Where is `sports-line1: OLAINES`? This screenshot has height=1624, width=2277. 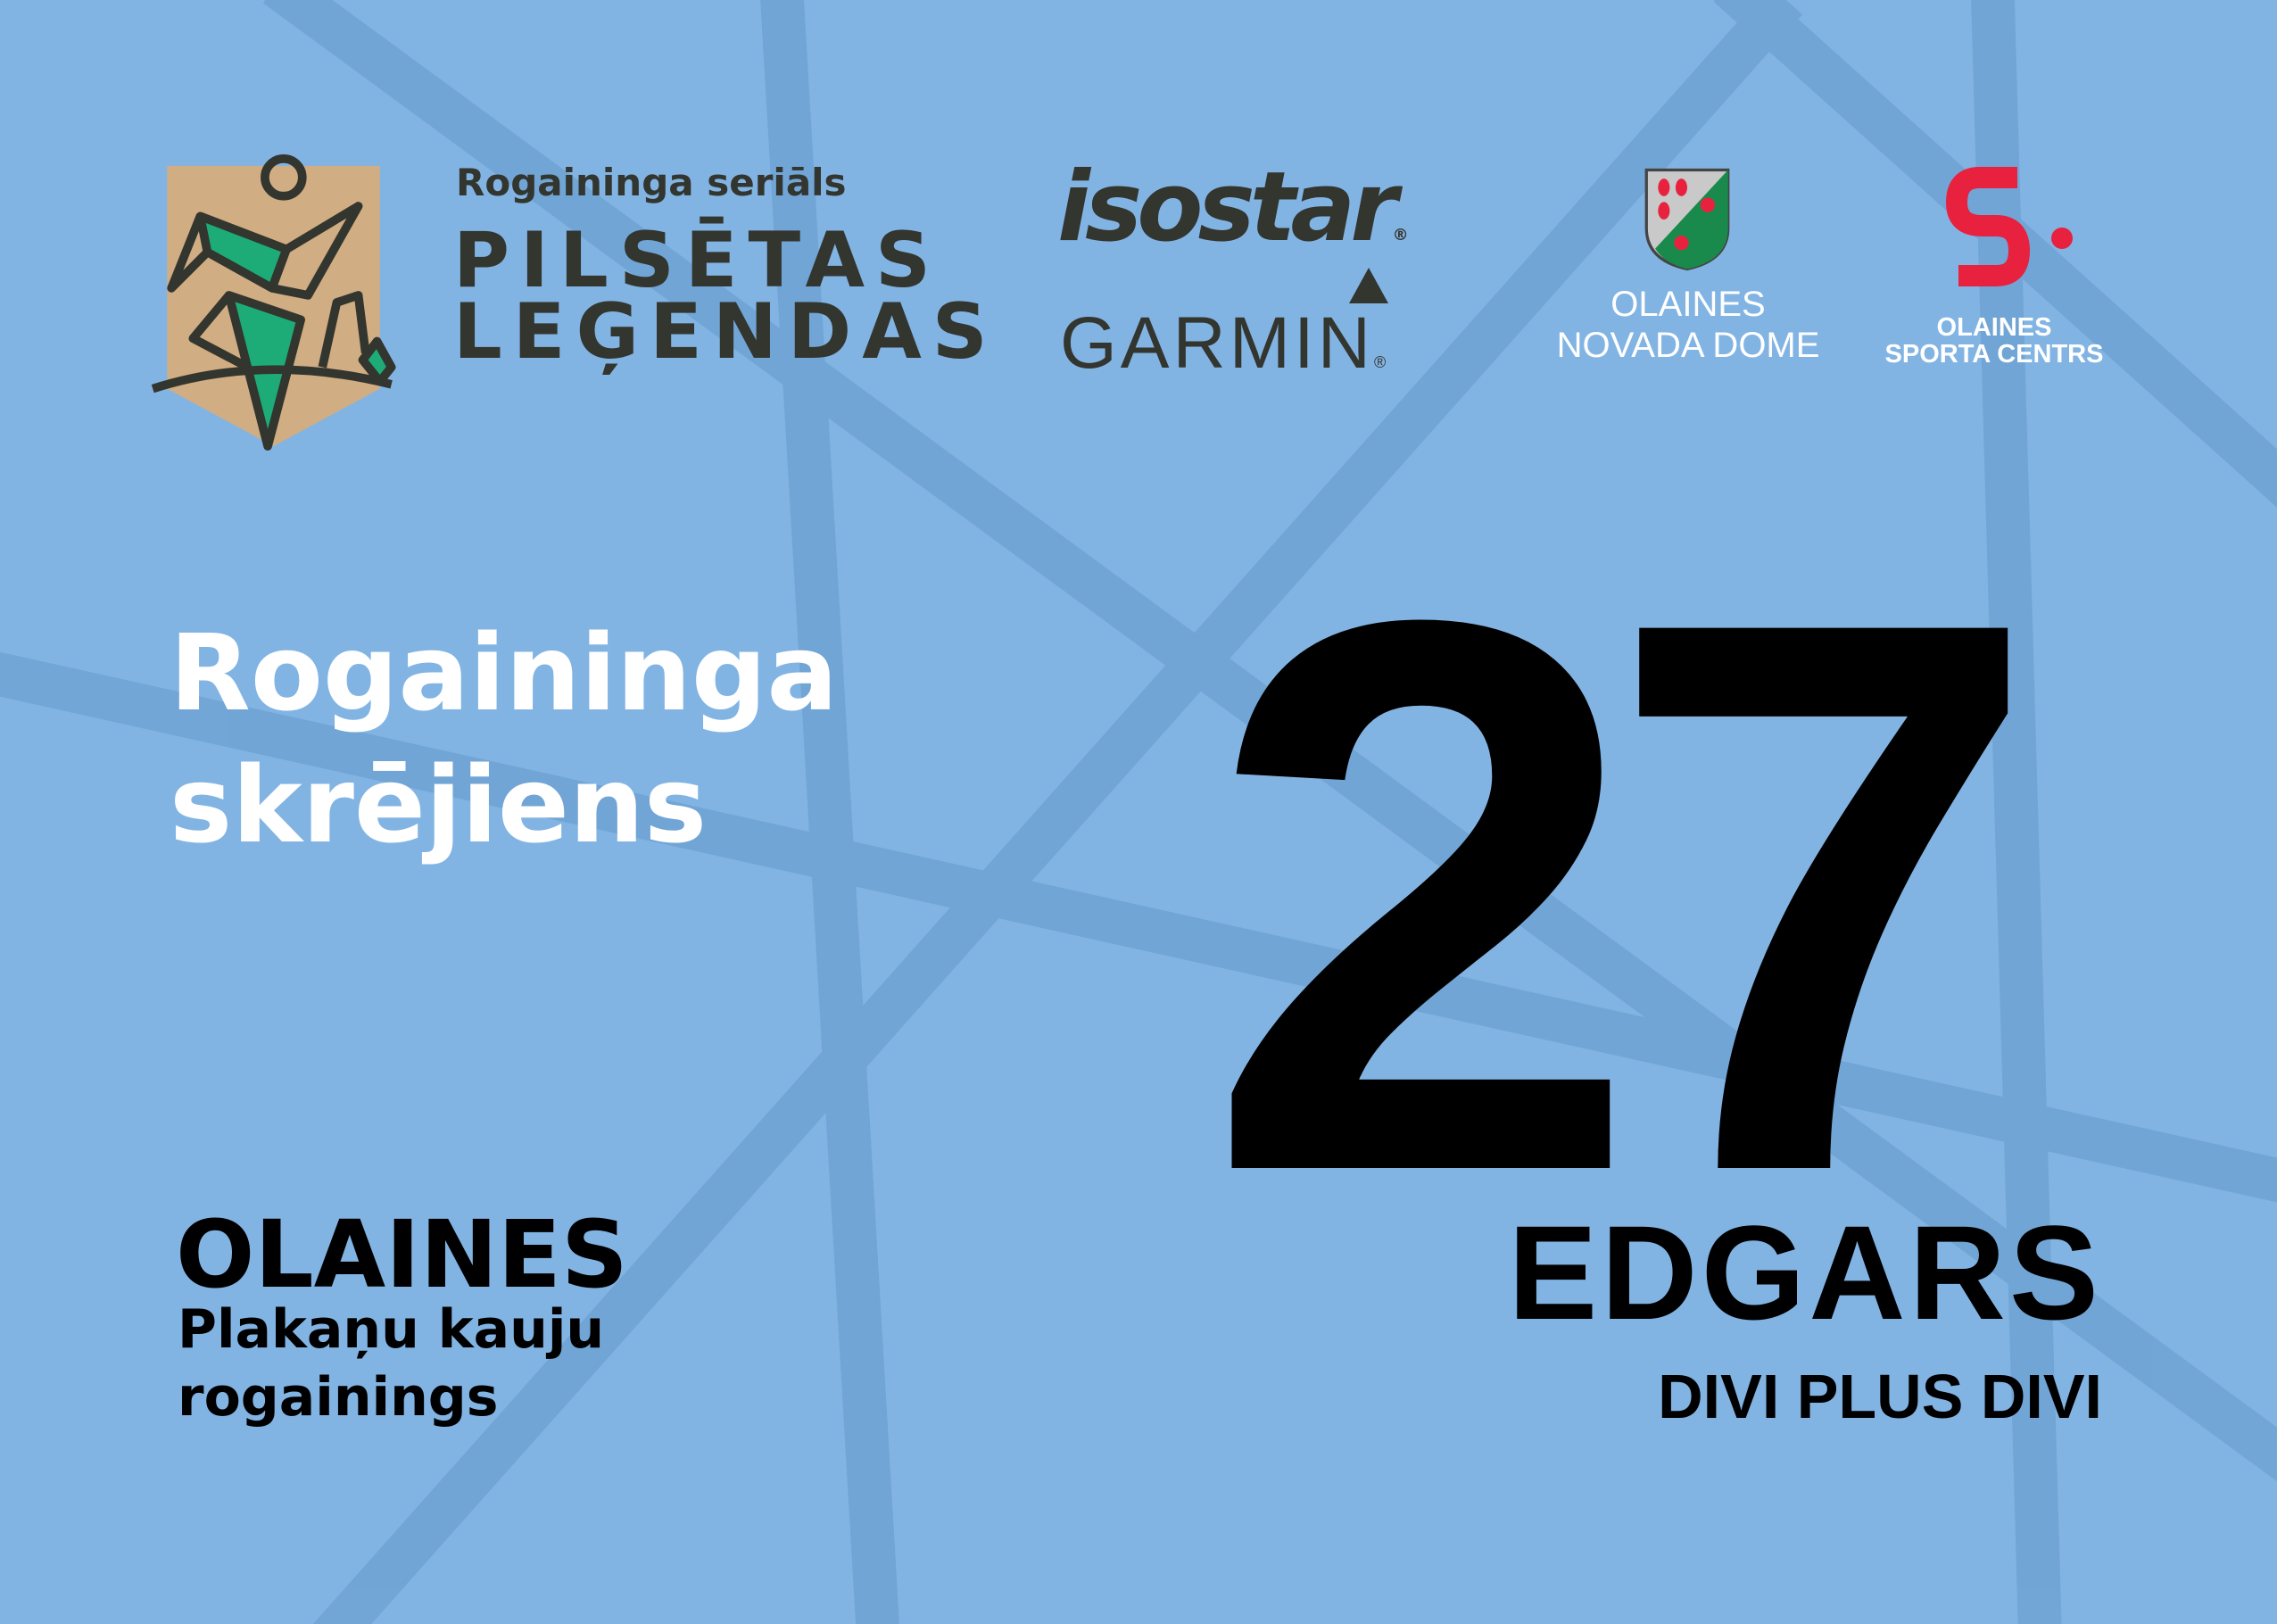 sports-line1: OLAINES is located at coordinates (1994, 327).